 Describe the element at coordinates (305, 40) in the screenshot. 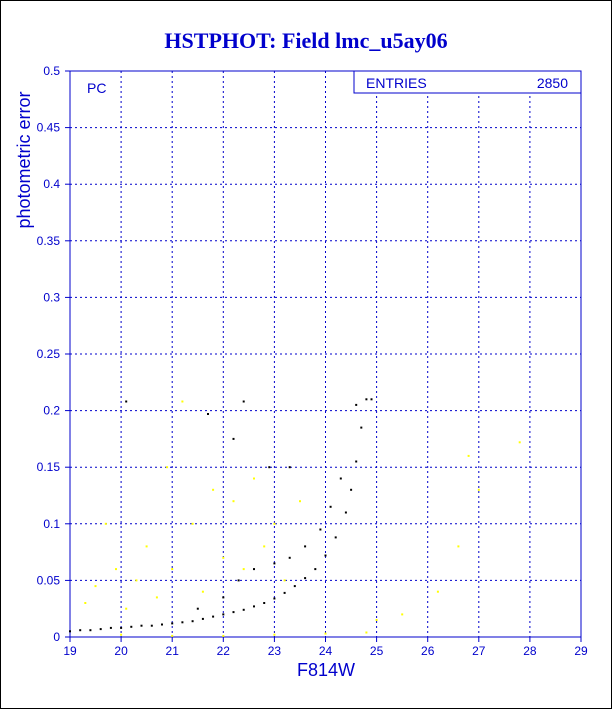

I see `chart-title: HSTPHOT: Field lmc_u5ay06` at that location.